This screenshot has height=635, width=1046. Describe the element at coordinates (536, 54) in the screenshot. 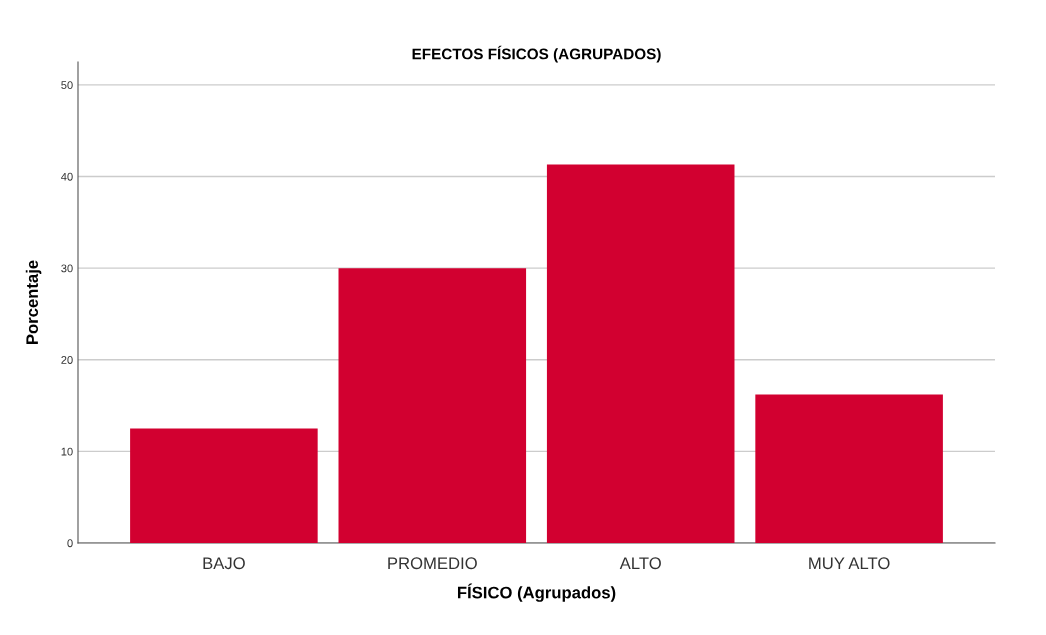

I see `chart-title: EFECTOS FÍSICOS (AGRUPADOS)` at that location.